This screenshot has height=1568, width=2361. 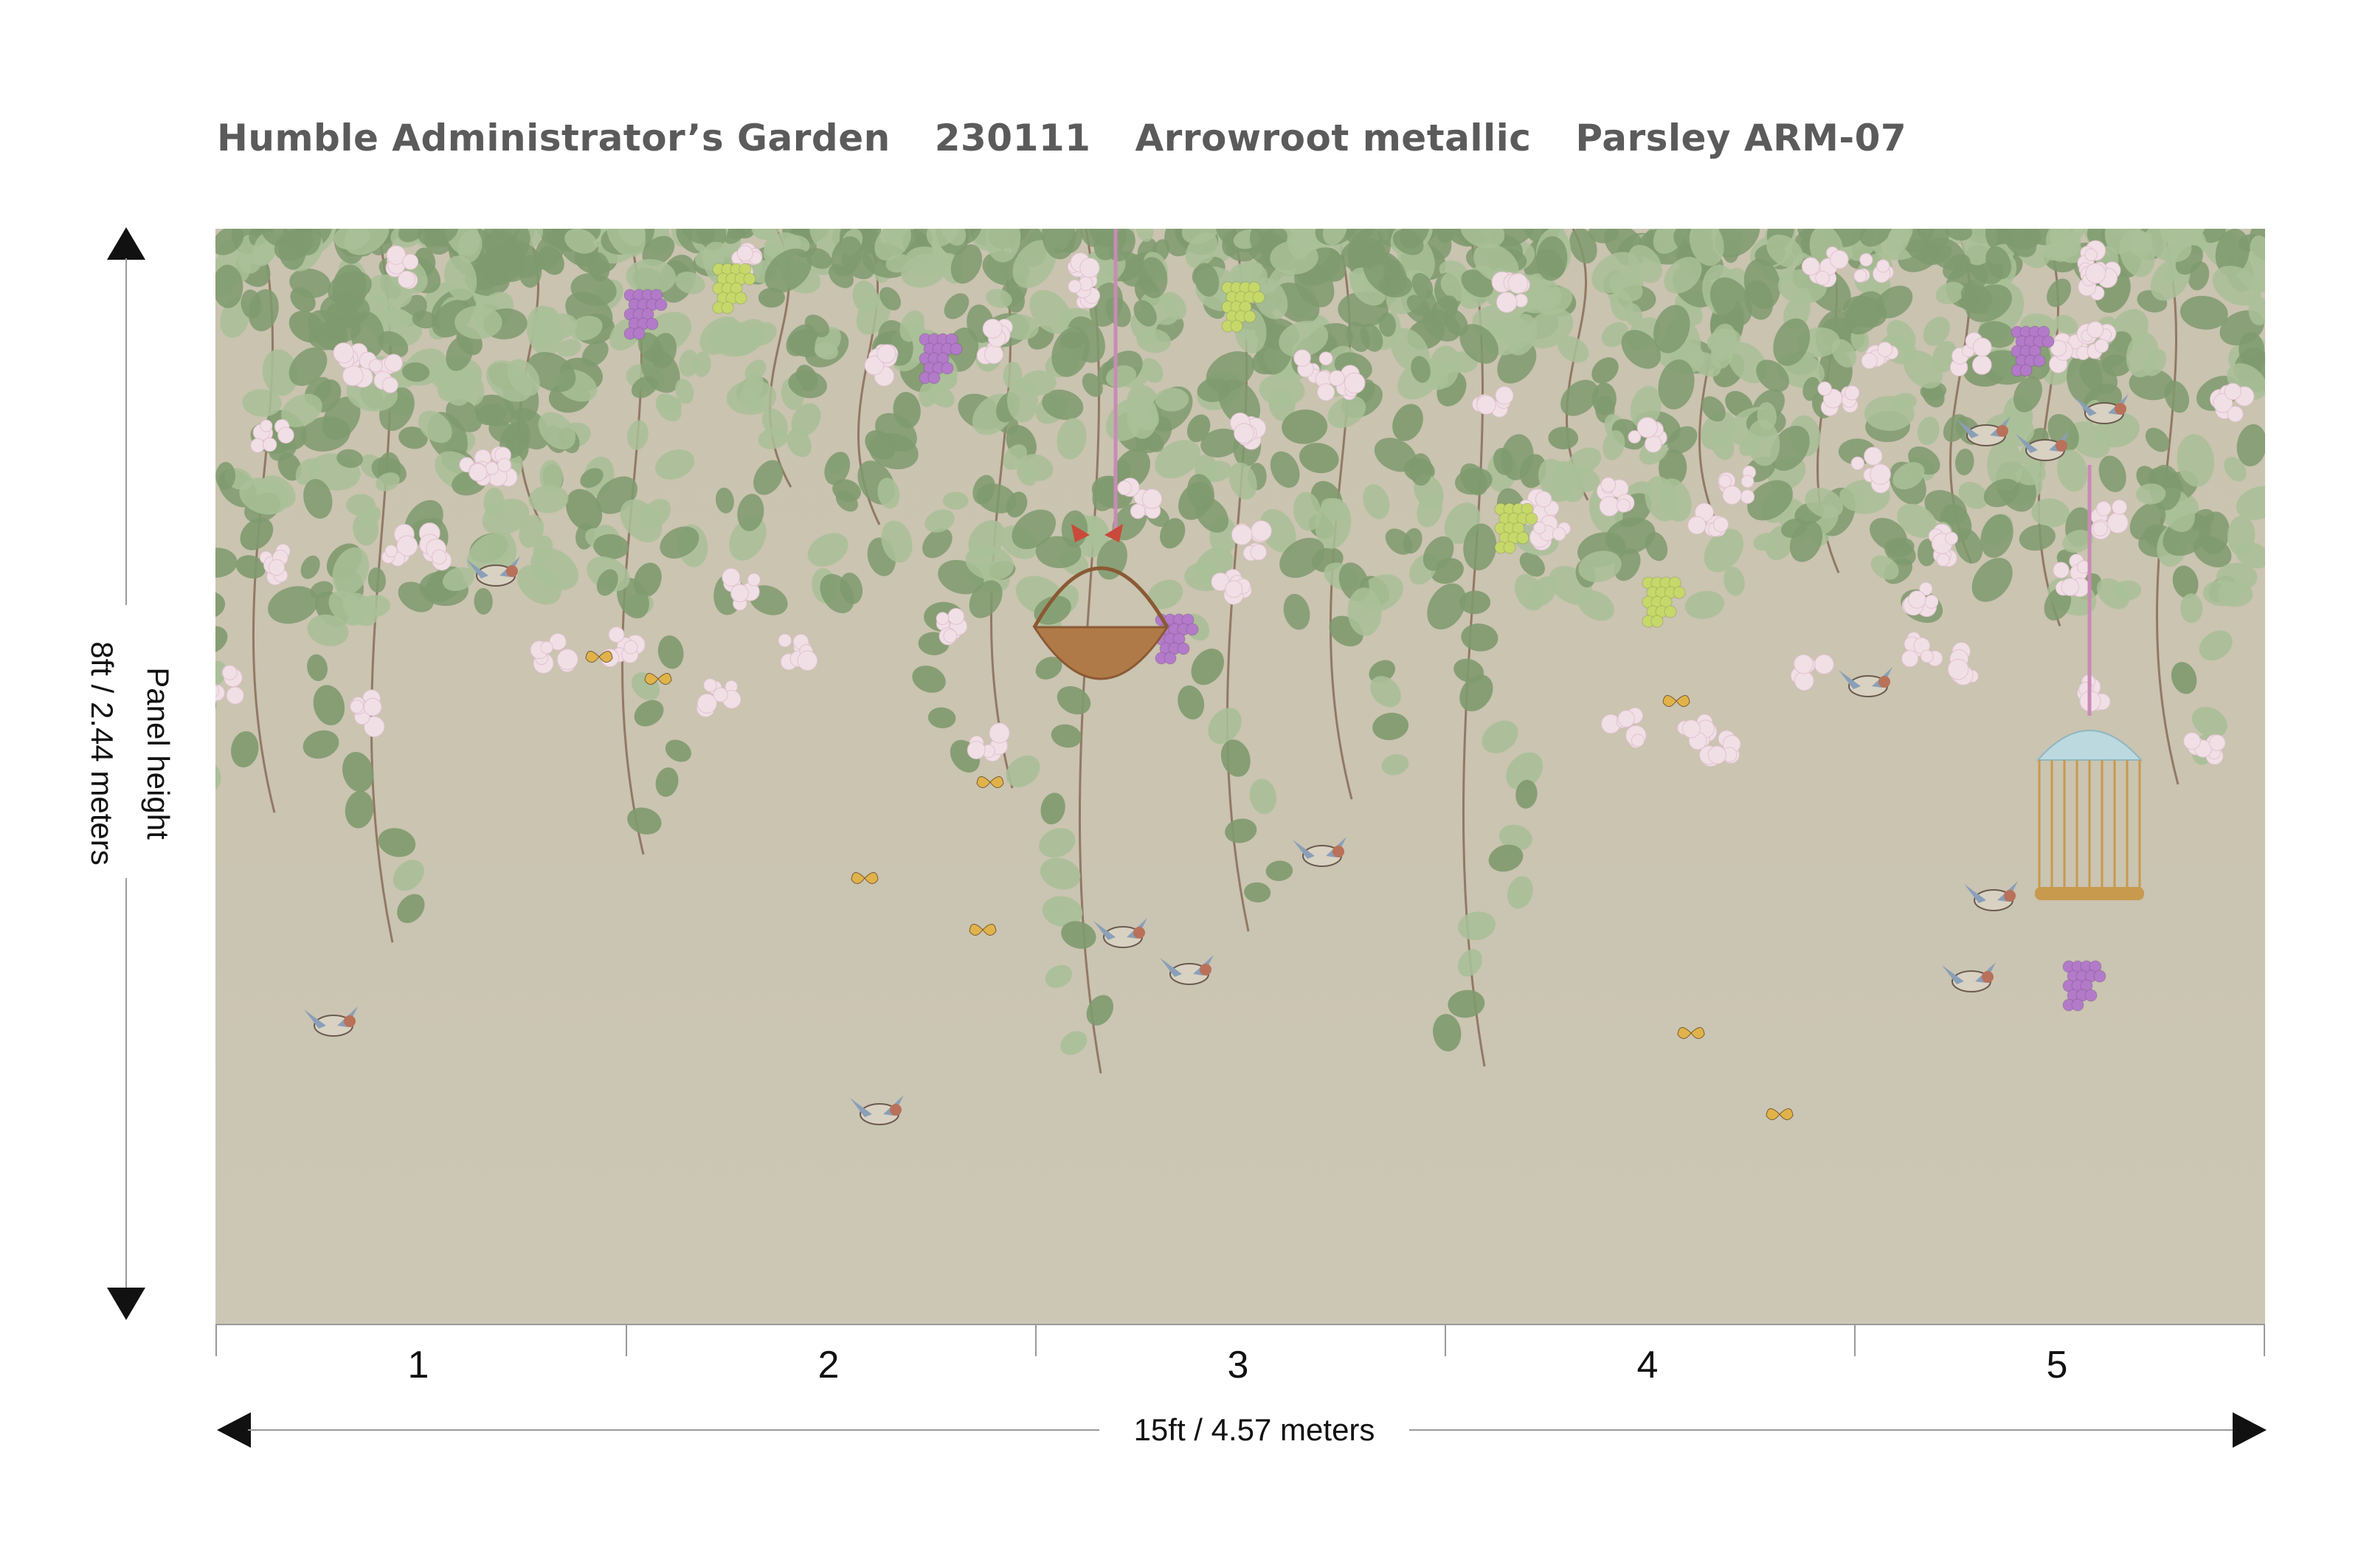 What do you see at coordinates (1676, 701) in the screenshot?
I see `butterfly-icon` at bounding box center [1676, 701].